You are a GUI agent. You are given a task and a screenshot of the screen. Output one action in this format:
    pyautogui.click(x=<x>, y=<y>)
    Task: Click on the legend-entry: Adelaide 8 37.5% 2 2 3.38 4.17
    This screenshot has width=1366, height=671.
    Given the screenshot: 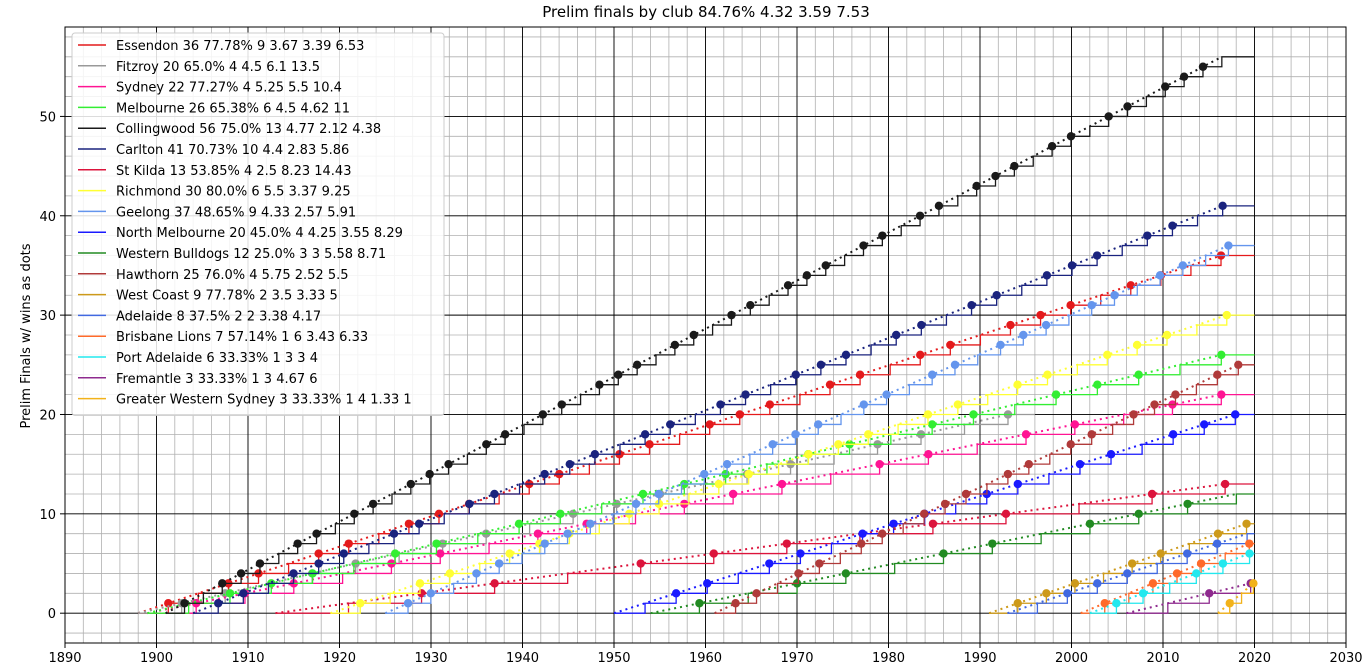 What is the action you would take?
    pyautogui.click(x=218, y=316)
    